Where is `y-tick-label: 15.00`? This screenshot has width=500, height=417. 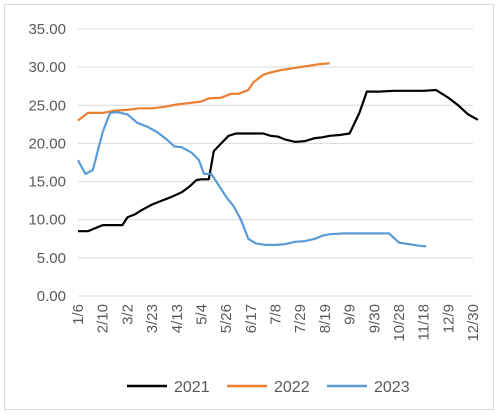 y-tick-label: 15.00 is located at coordinates (47, 182).